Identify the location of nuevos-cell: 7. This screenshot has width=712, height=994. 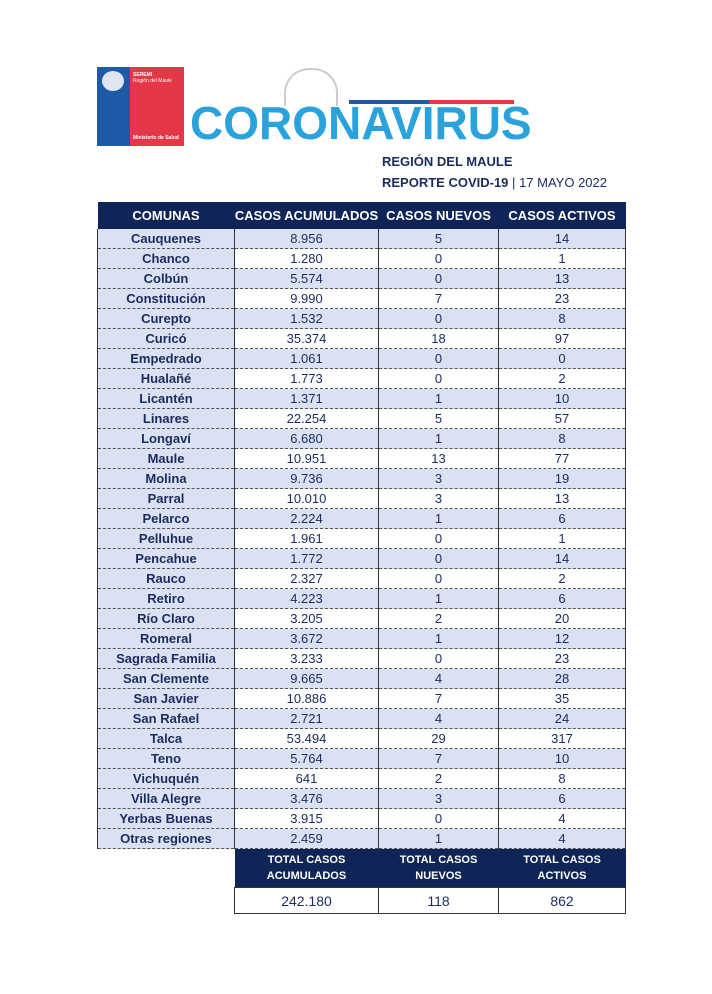
(438, 298).